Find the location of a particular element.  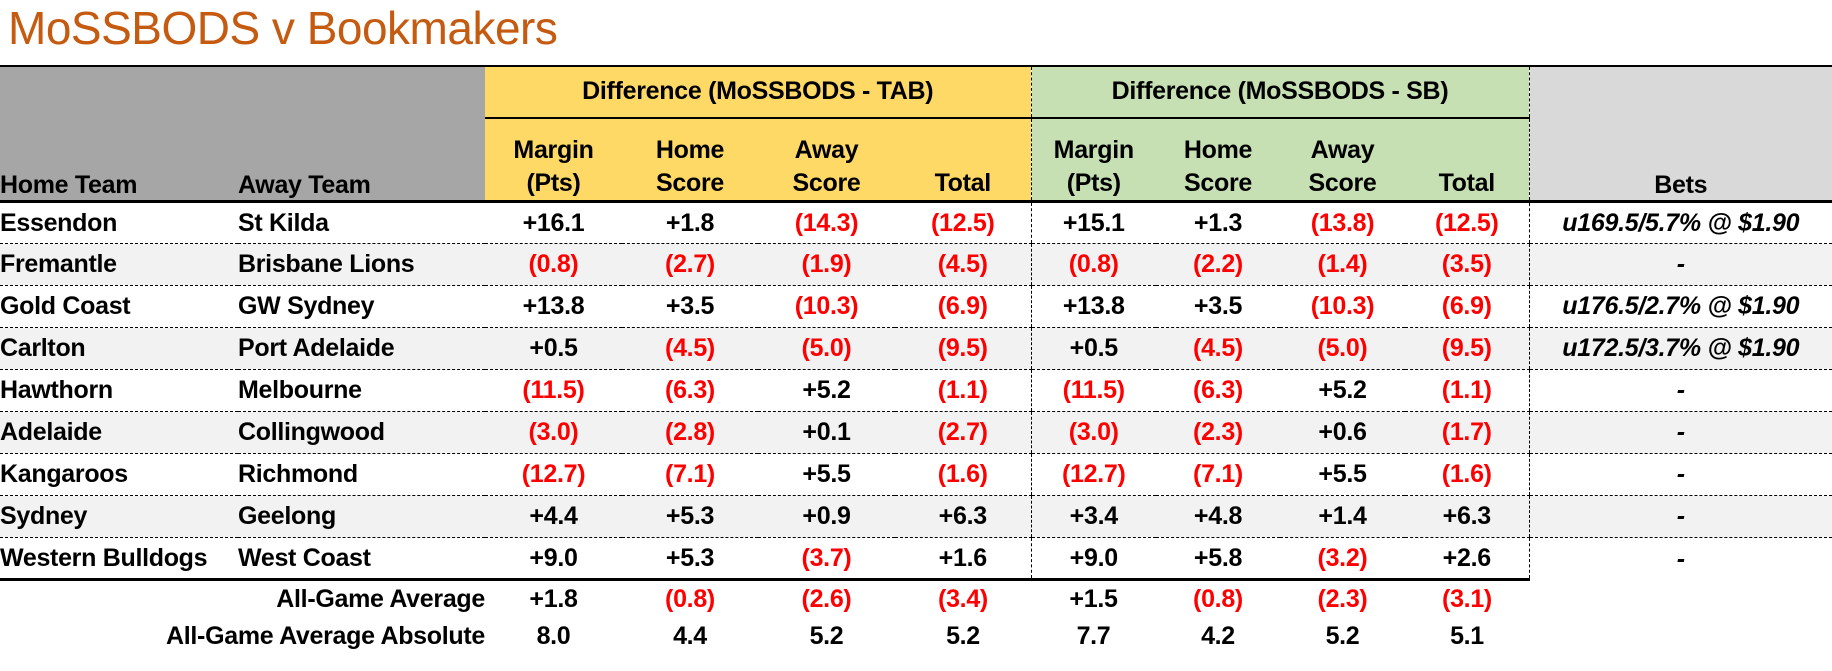

sb-away-score-header: Away Score is located at coordinates (1342, 160).